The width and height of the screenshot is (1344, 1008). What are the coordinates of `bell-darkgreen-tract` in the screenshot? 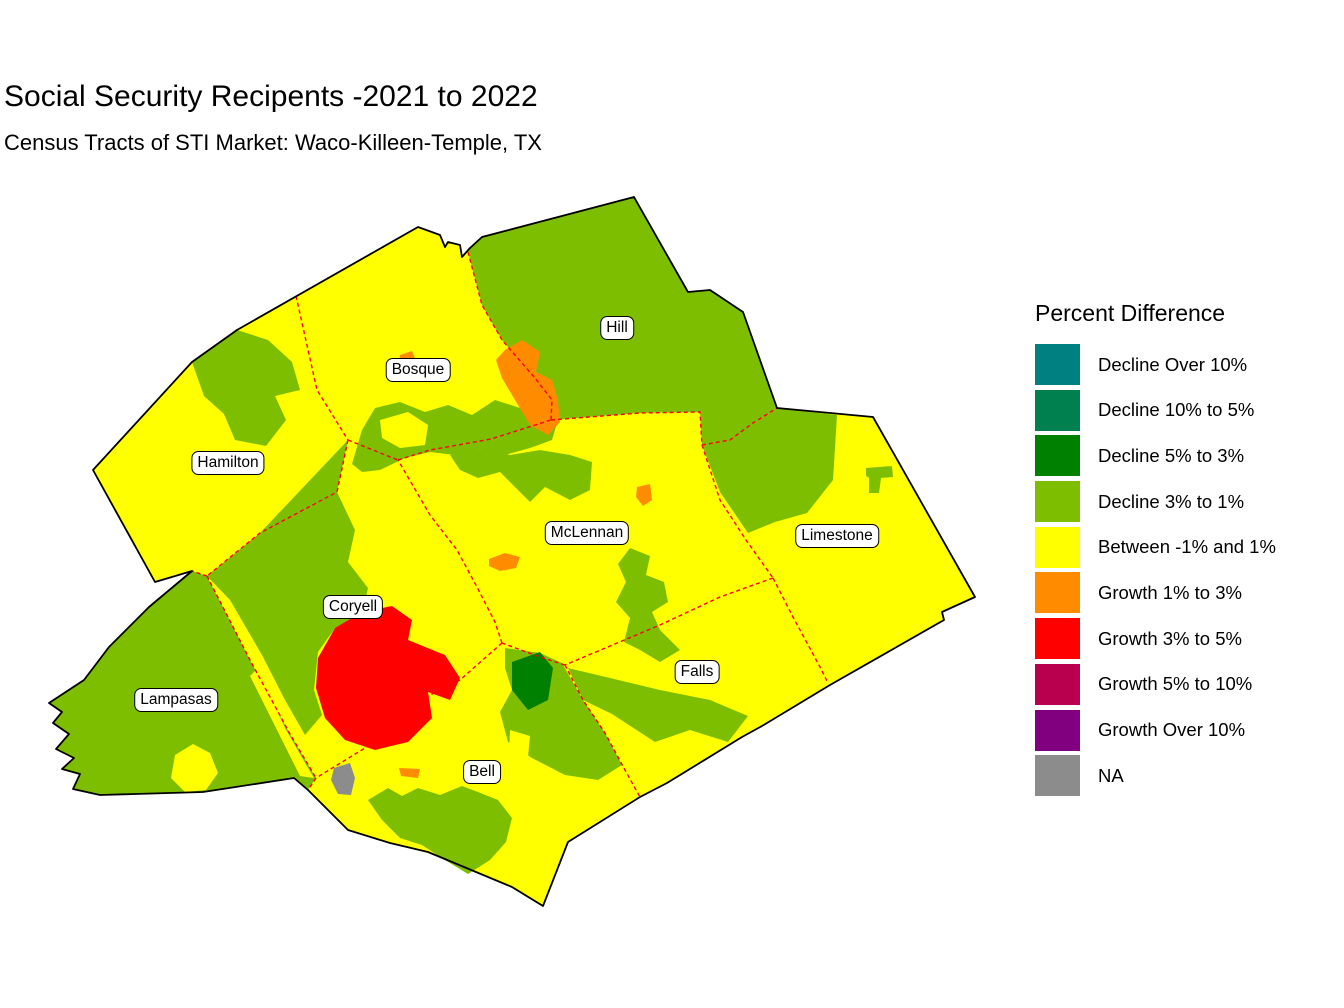 It's located at (532, 681).